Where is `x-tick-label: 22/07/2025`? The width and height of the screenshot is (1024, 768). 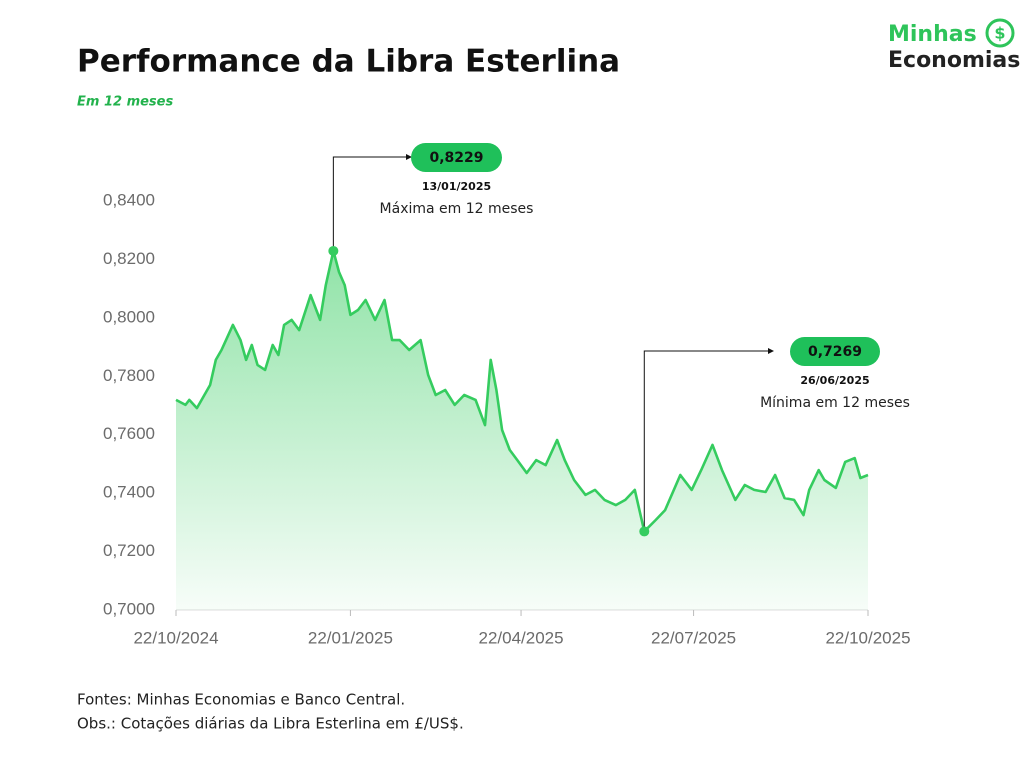 x-tick-label: 22/07/2025 is located at coordinates (693, 637).